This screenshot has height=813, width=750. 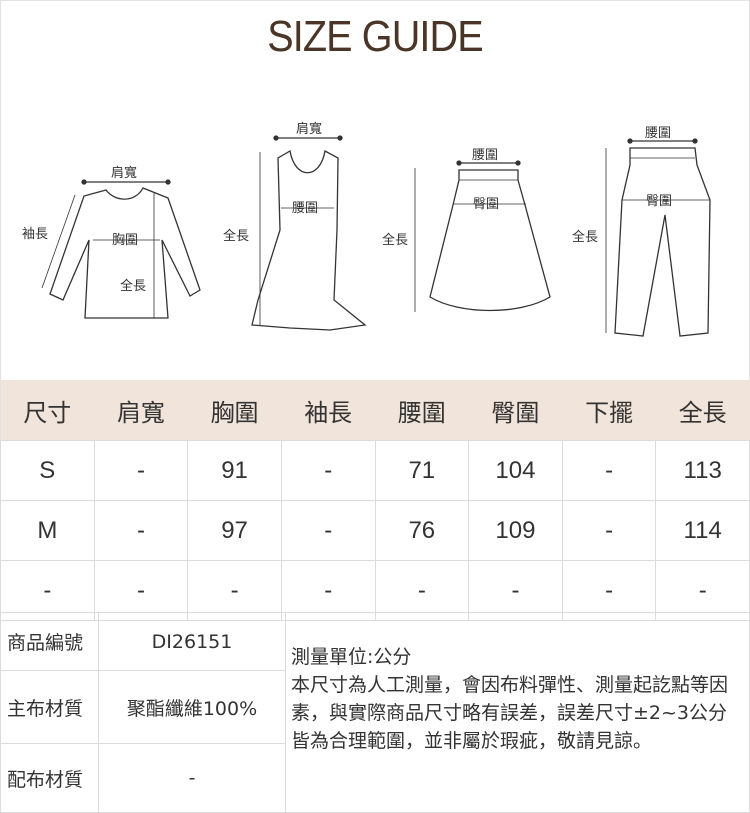 What do you see at coordinates (309, 129) in the screenshot?
I see `dress-shoulder-label: 肩寬` at bounding box center [309, 129].